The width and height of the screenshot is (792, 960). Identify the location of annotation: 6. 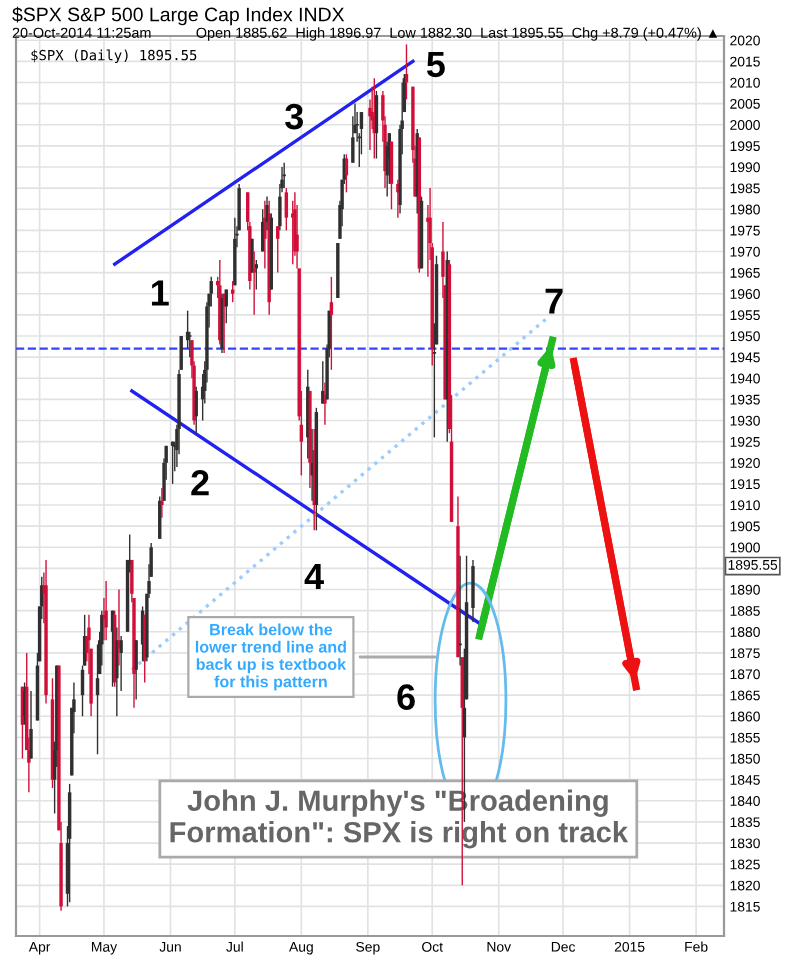
(406, 697).